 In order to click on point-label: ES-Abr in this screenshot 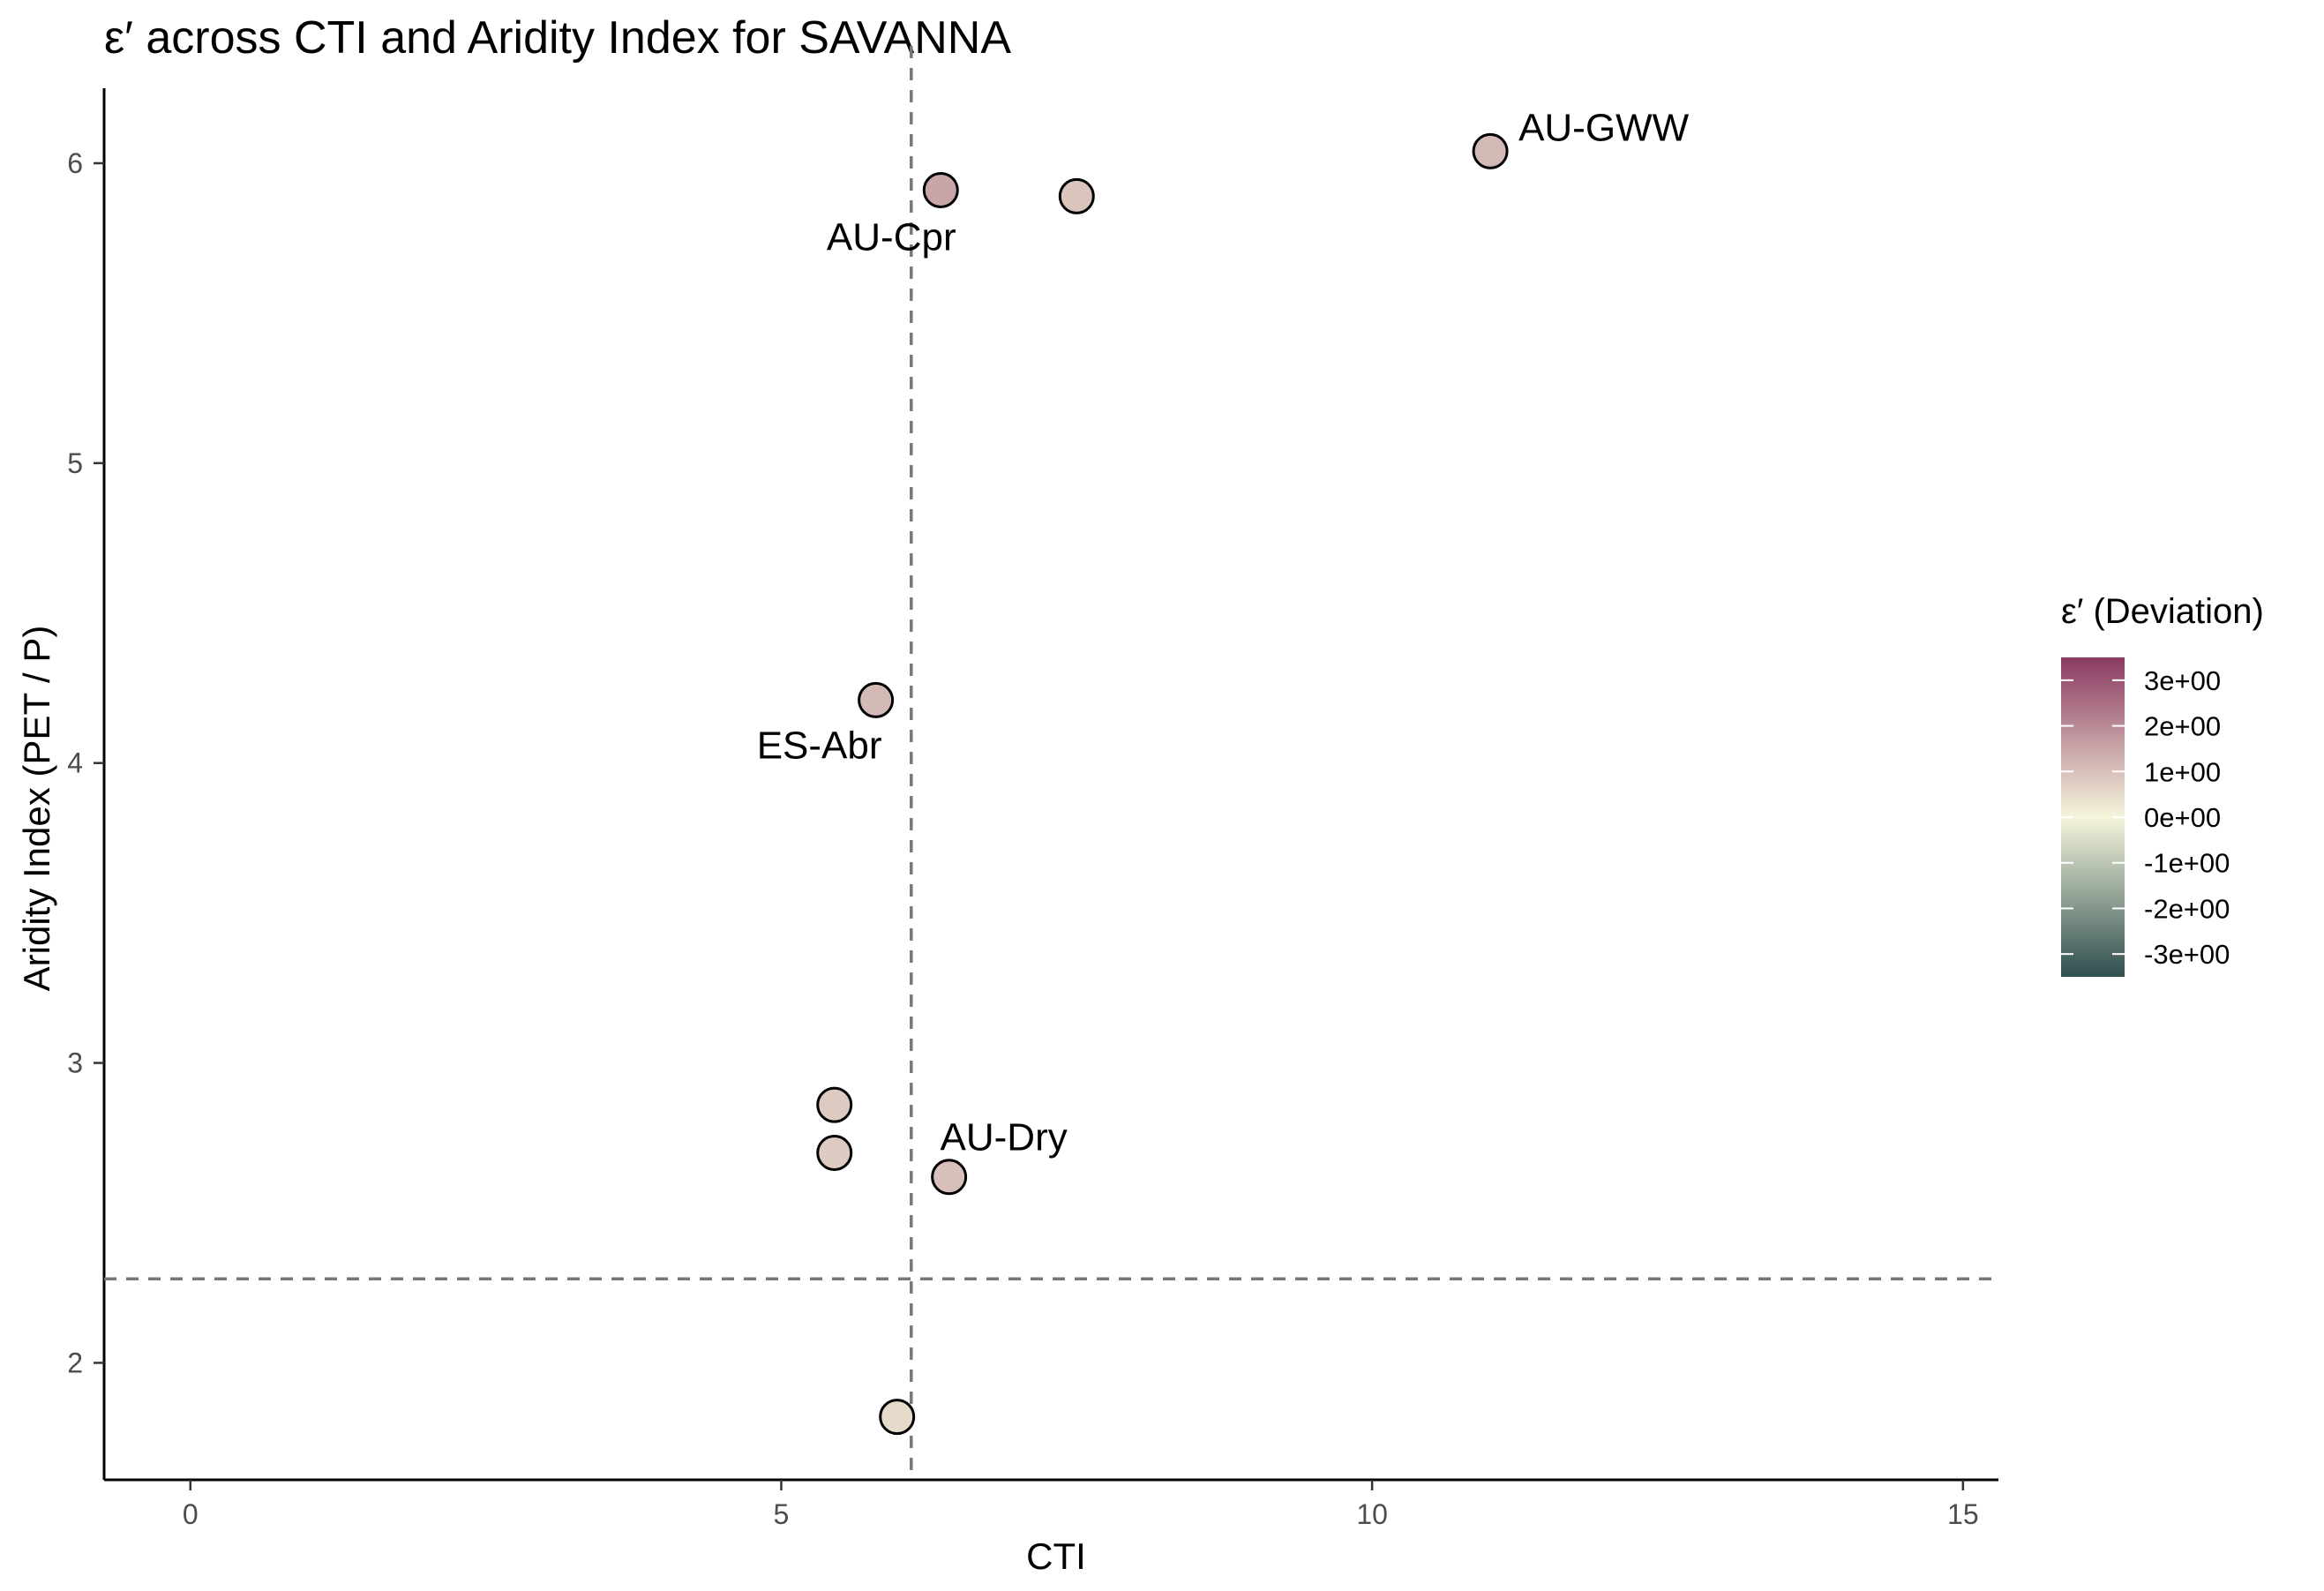, I will do `click(819, 745)`.